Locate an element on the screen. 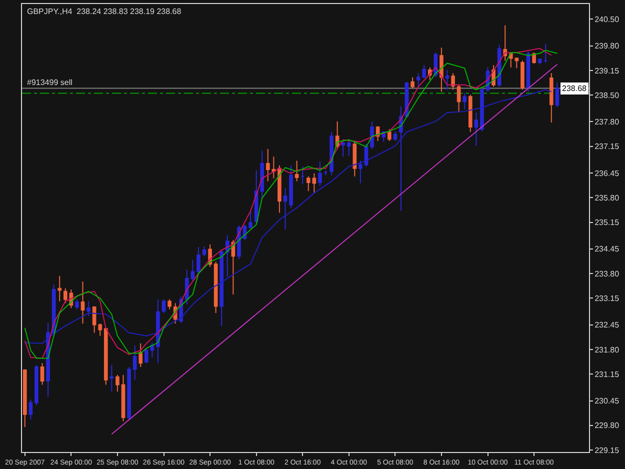 The height and width of the screenshot is (469, 625). y-tick-label: 239.80 is located at coordinates (607, 46).